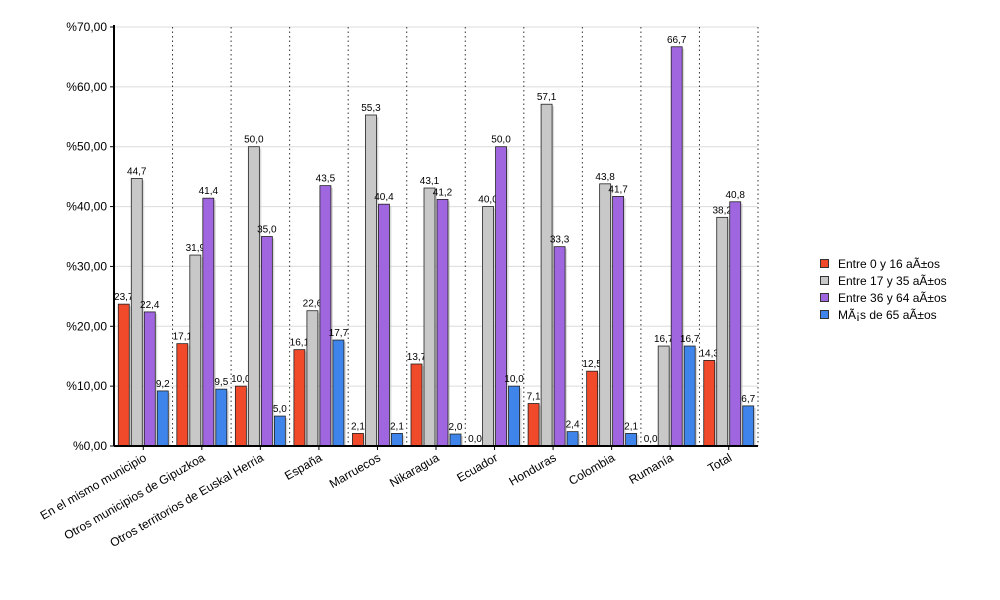 The height and width of the screenshot is (600, 1000). Describe the element at coordinates (618, 189) in the screenshot. I see `data-label: 41,7` at that location.